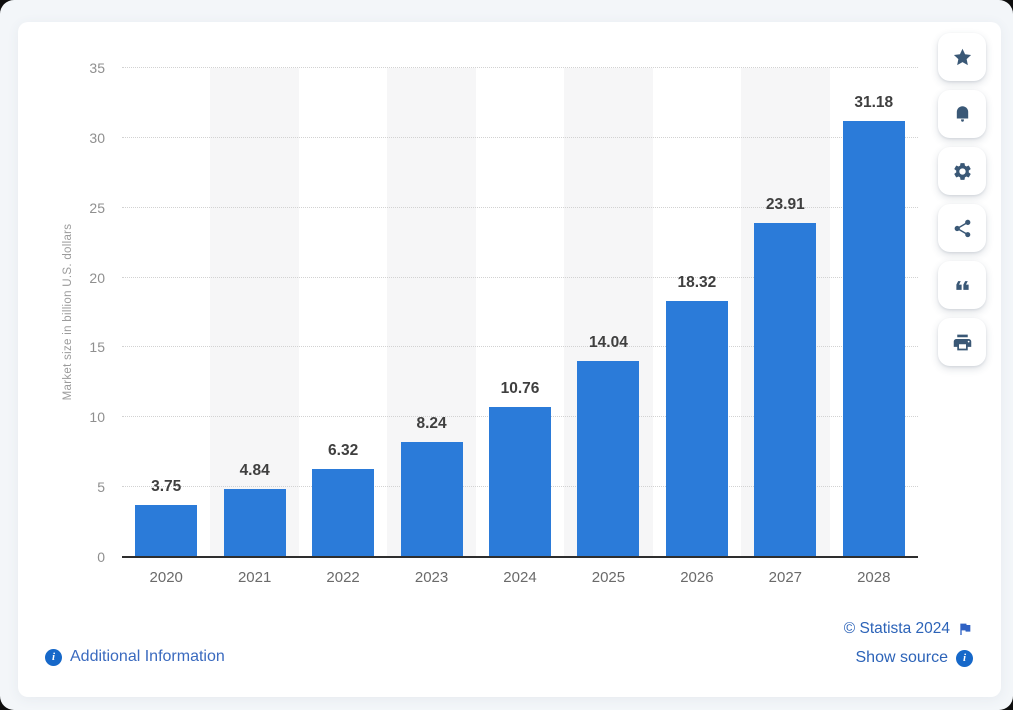  What do you see at coordinates (896, 628) in the screenshot?
I see `copyright-label: © Statista 2024` at bounding box center [896, 628].